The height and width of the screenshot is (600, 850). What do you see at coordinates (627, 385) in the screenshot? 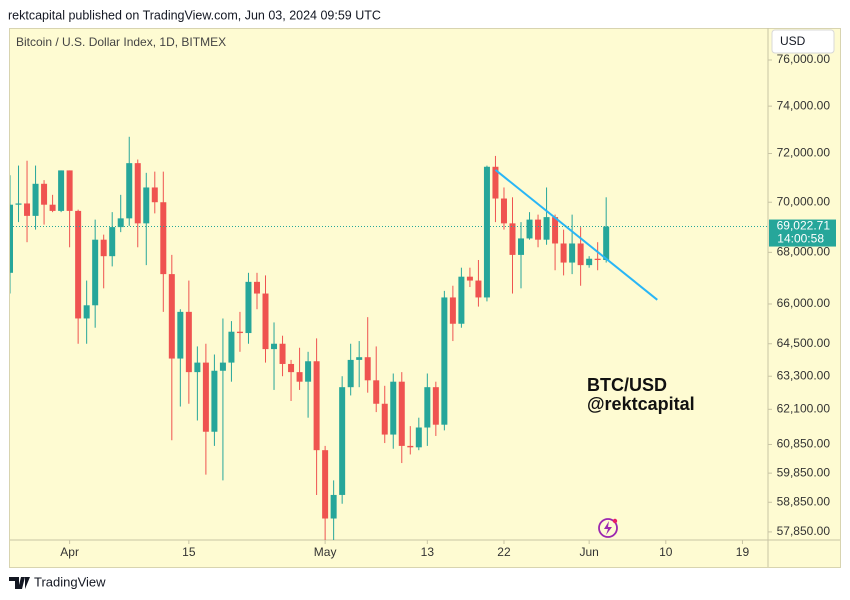
I see `annotation: BTC/USD` at bounding box center [627, 385].